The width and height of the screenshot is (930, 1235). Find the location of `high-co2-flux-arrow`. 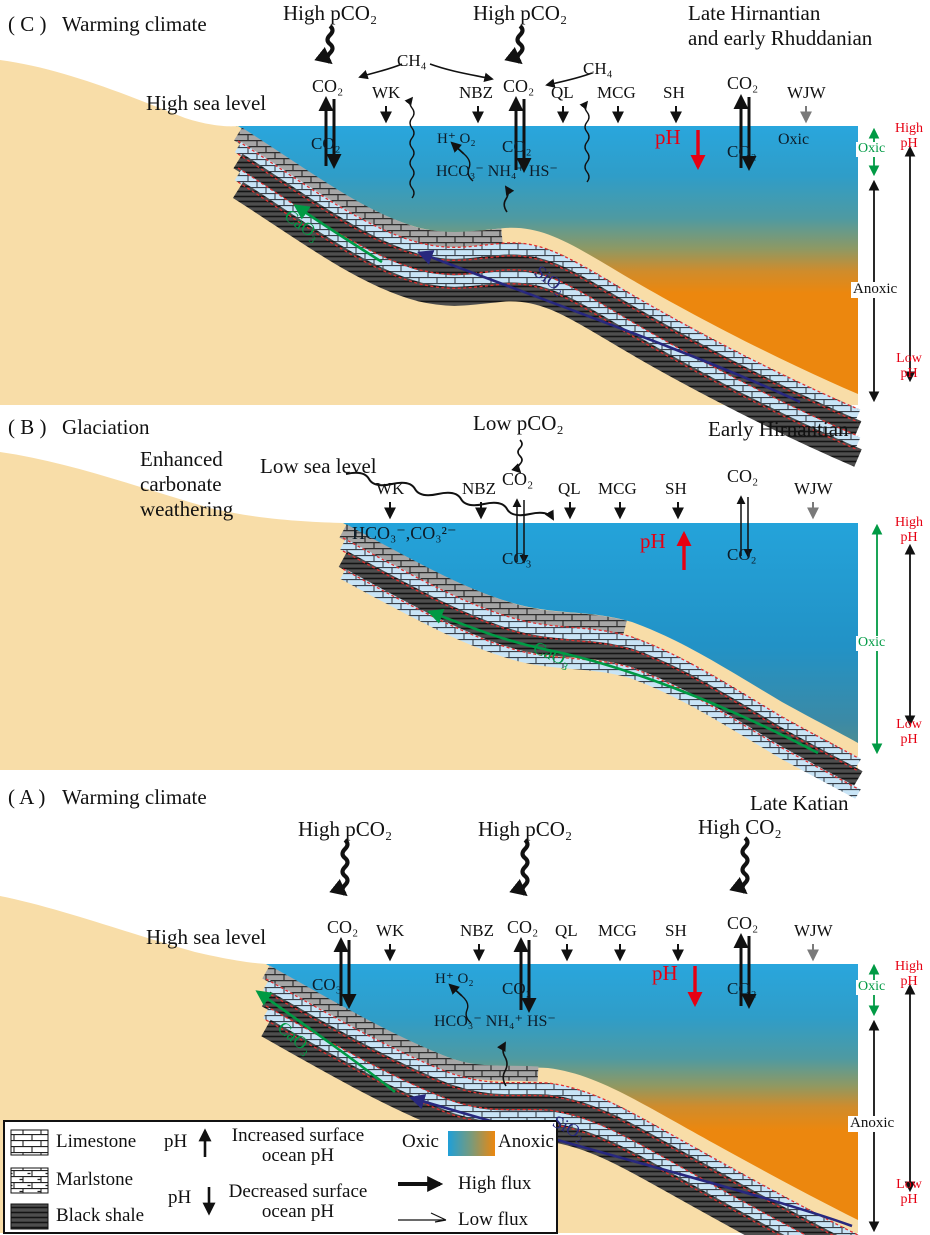

high-co2-flux-arrow is located at coordinates (739, 865).